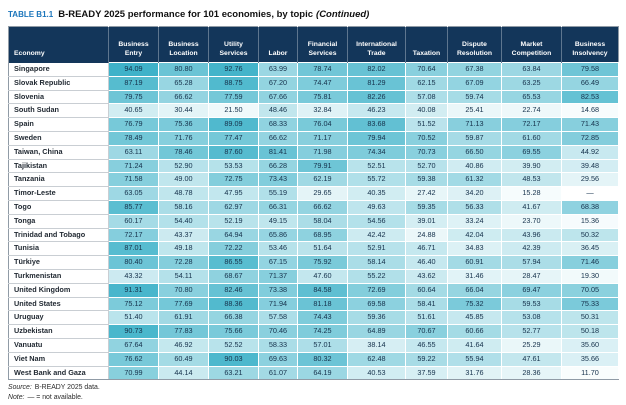 The height and width of the screenshot is (405, 626). Describe the element at coordinates (183, 193) in the screenshot. I see `score-cell: 48.78` at that location.